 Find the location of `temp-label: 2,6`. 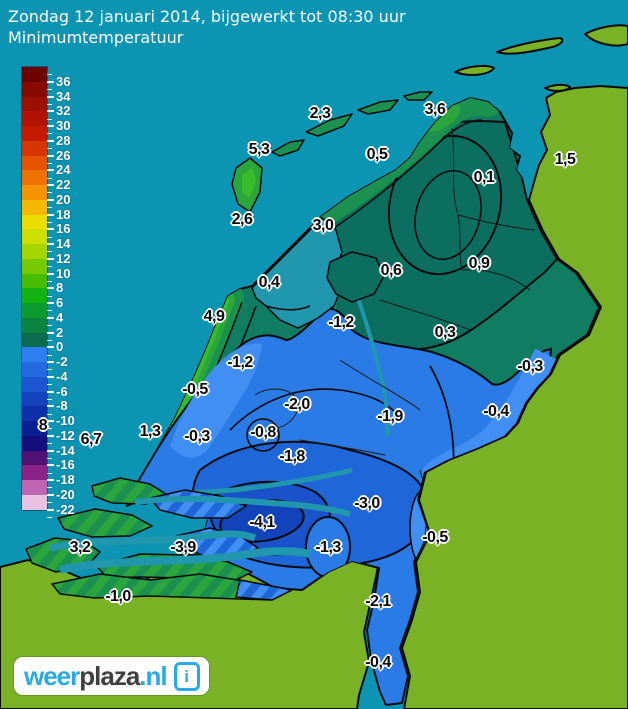

temp-label: 2,6 is located at coordinates (242, 219).